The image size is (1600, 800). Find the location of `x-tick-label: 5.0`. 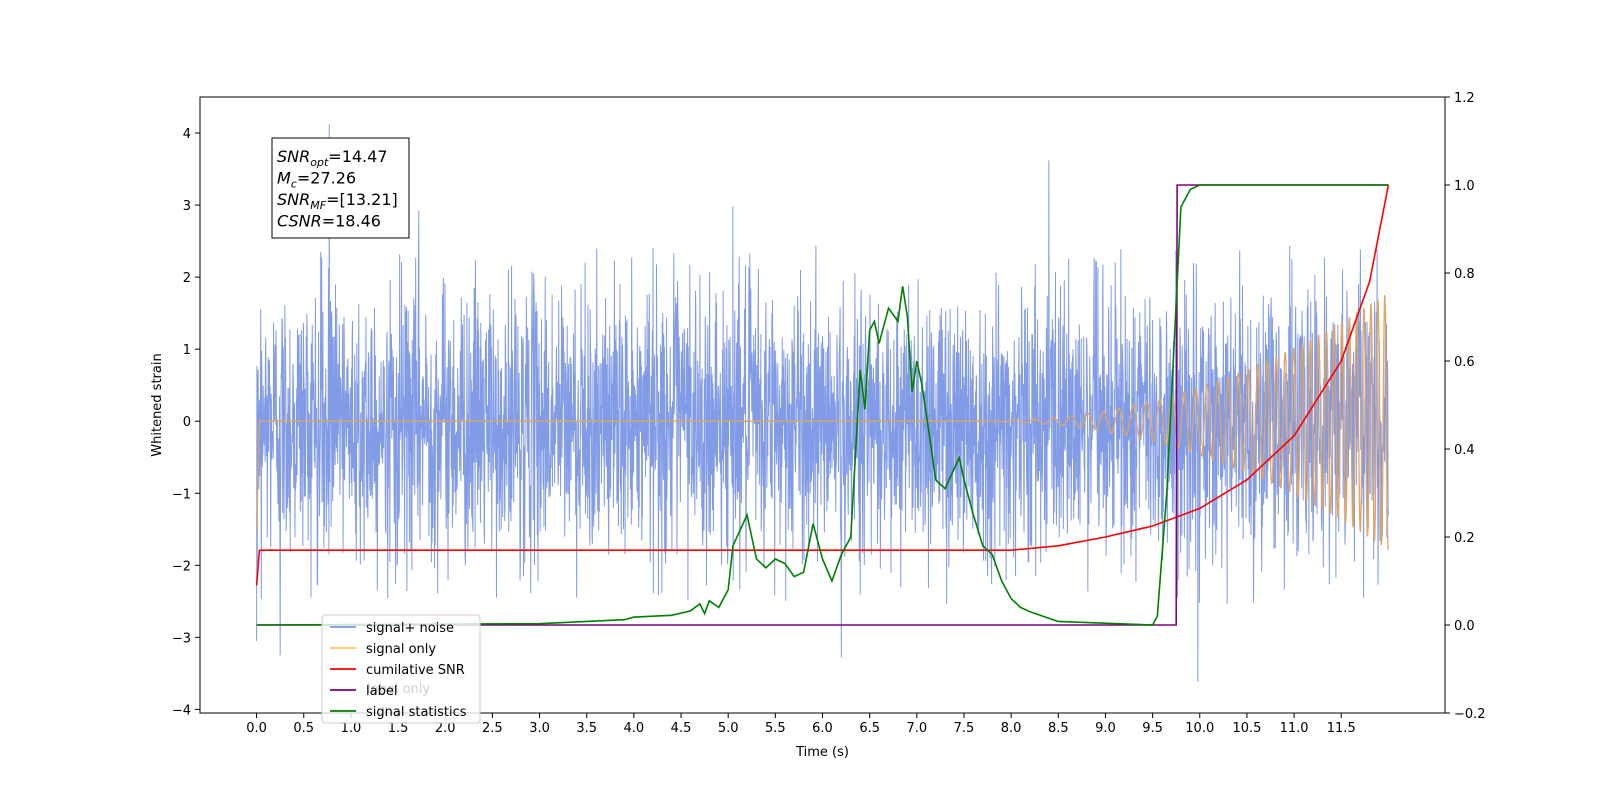

x-tick-label: 5.0 is located at coordinates (728, 728).